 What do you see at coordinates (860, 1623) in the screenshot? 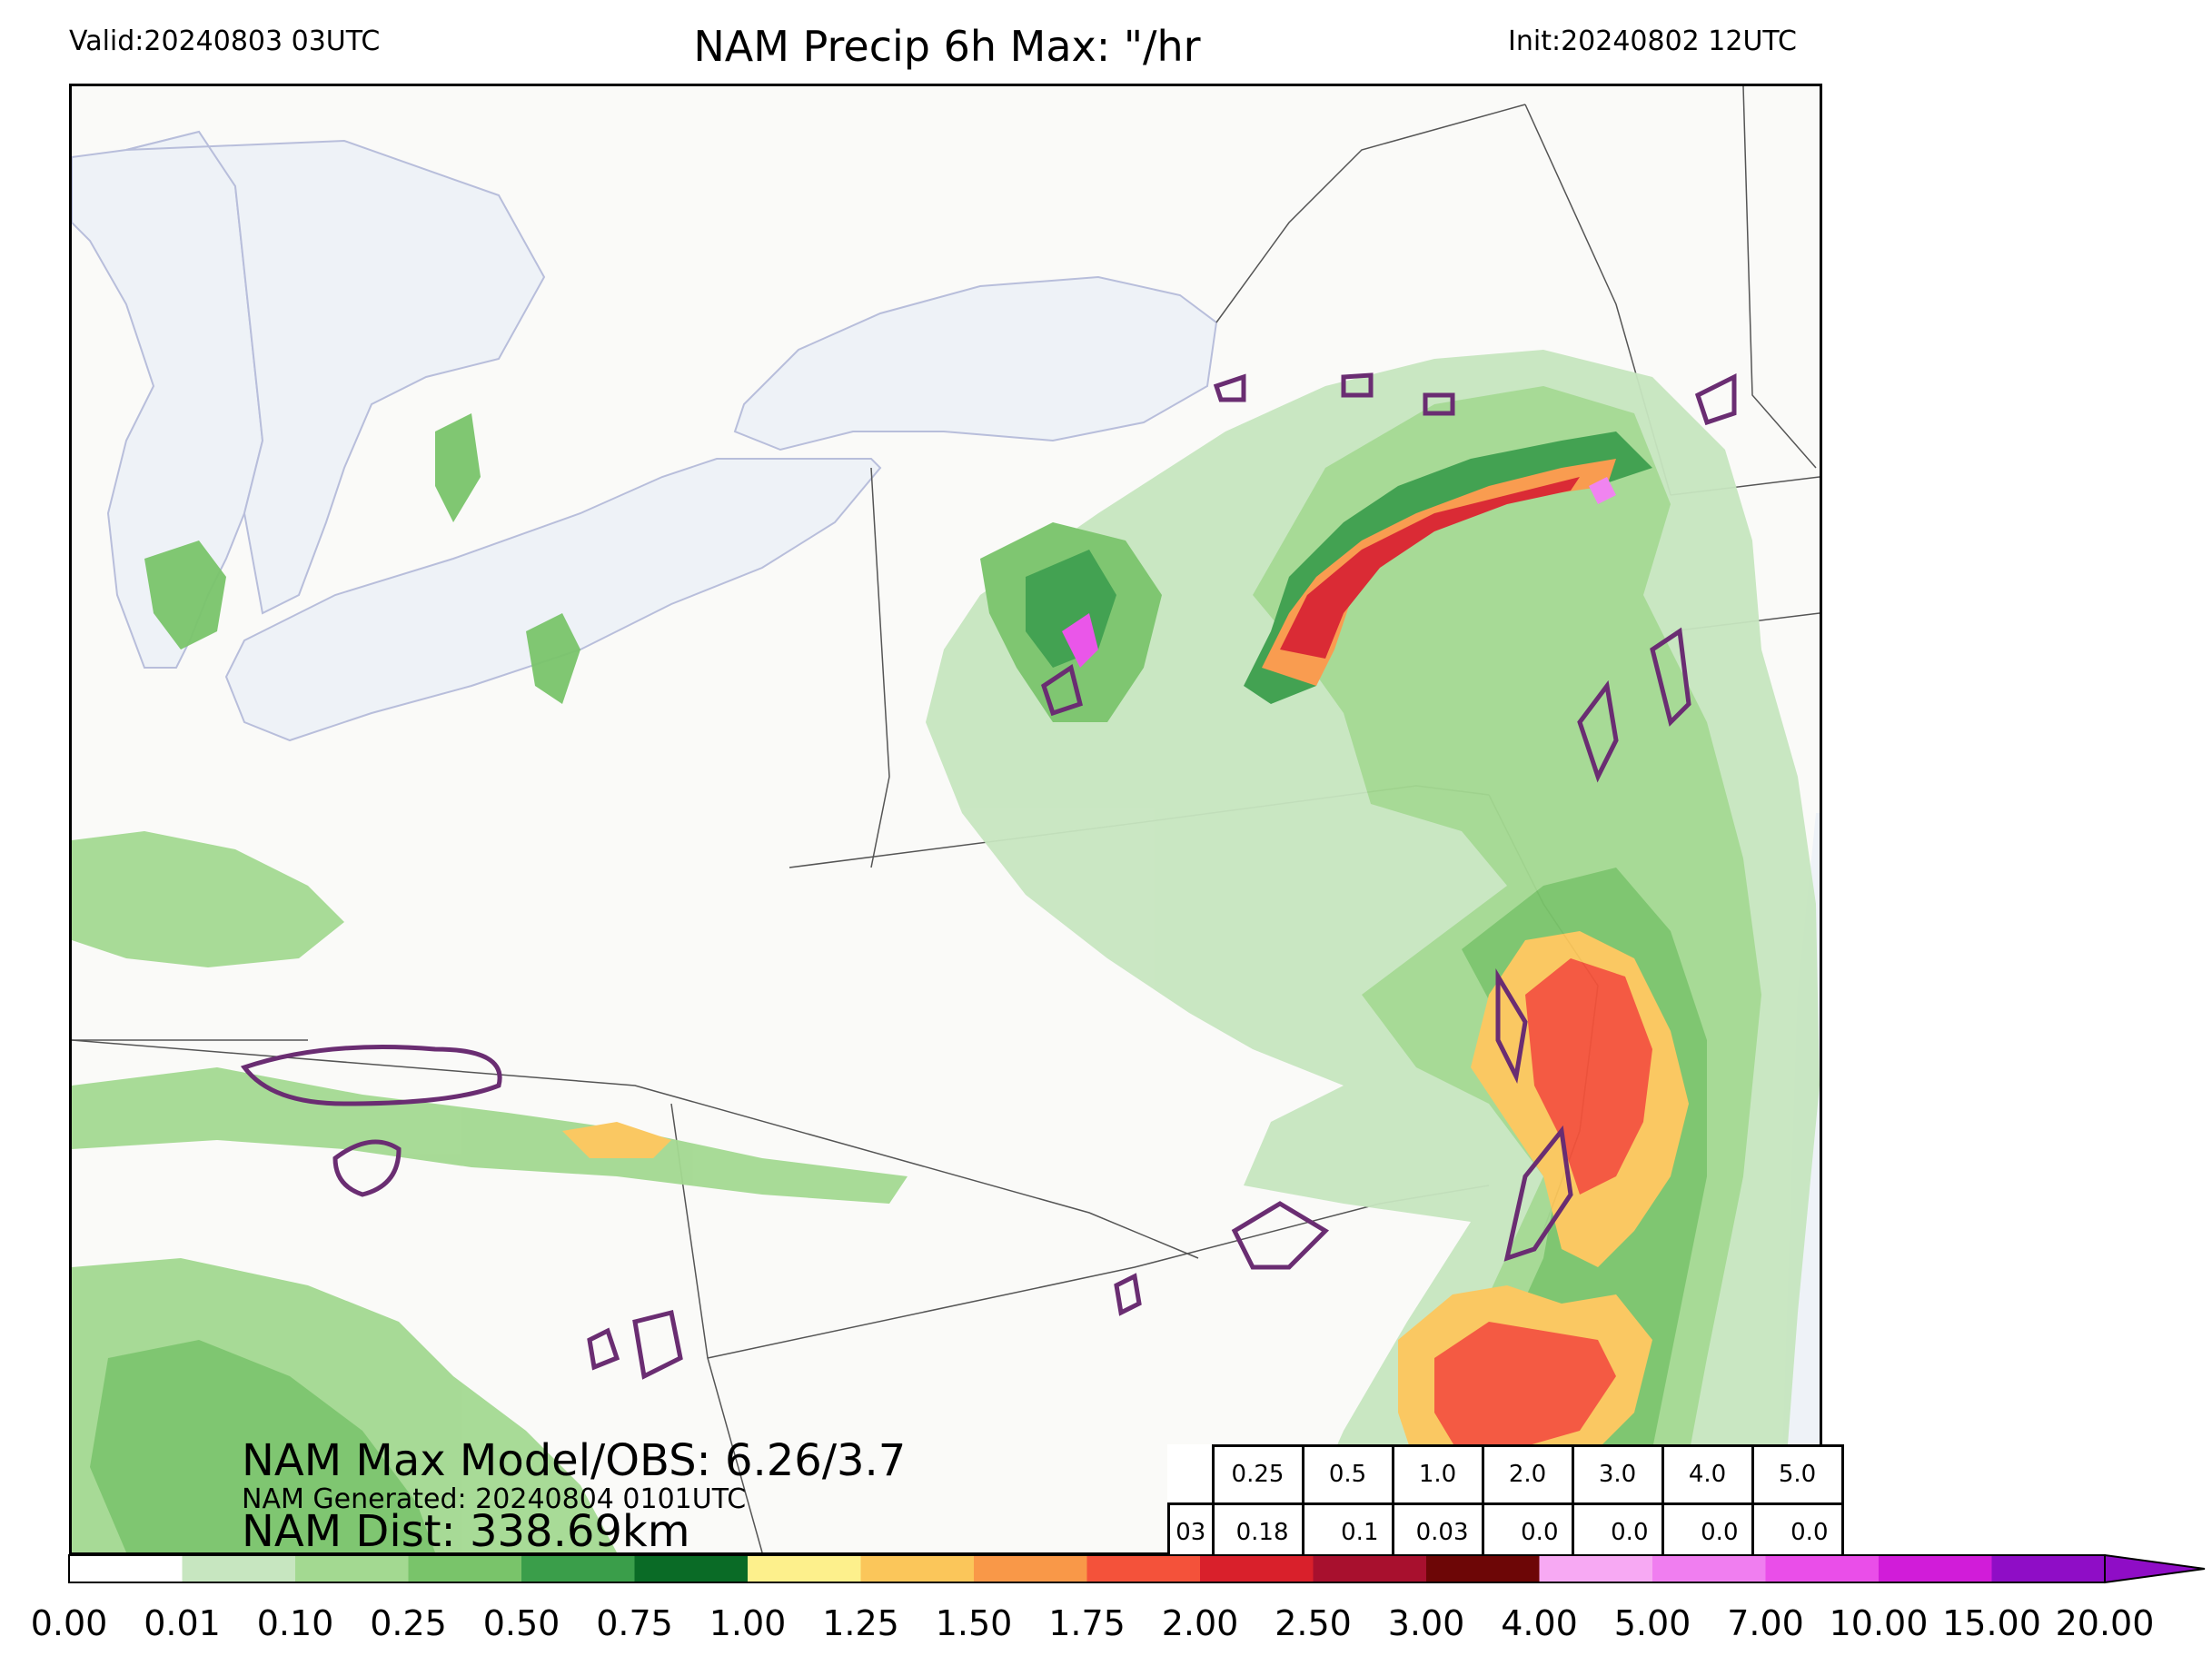
I see `colorbar-label: 1.25` at bounding box center [860, 1623].